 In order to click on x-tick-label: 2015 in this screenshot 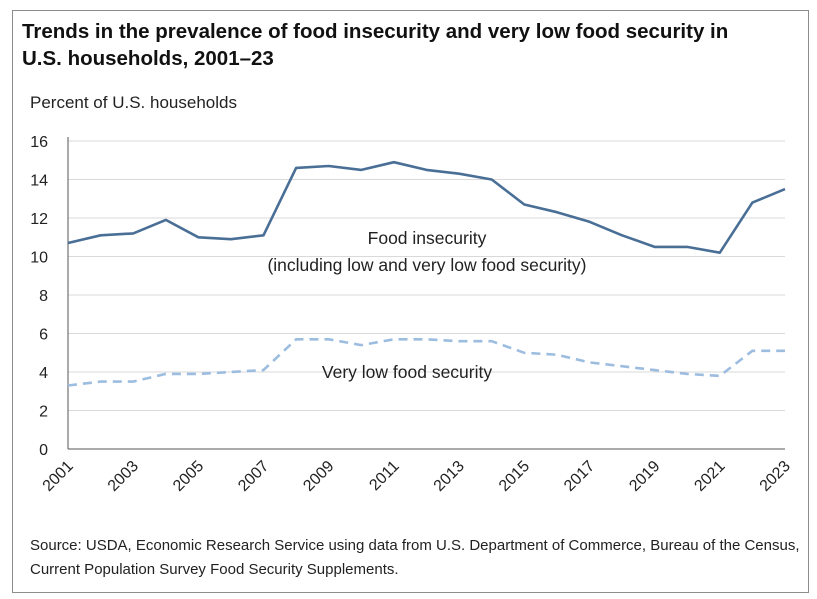, I will do `click(514, 476)`.